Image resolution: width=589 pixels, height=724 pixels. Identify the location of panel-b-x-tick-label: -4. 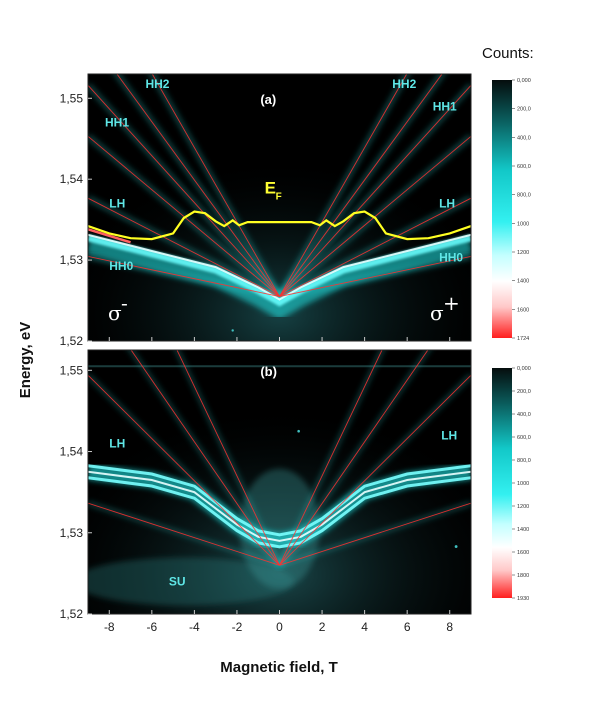
(194, 627).